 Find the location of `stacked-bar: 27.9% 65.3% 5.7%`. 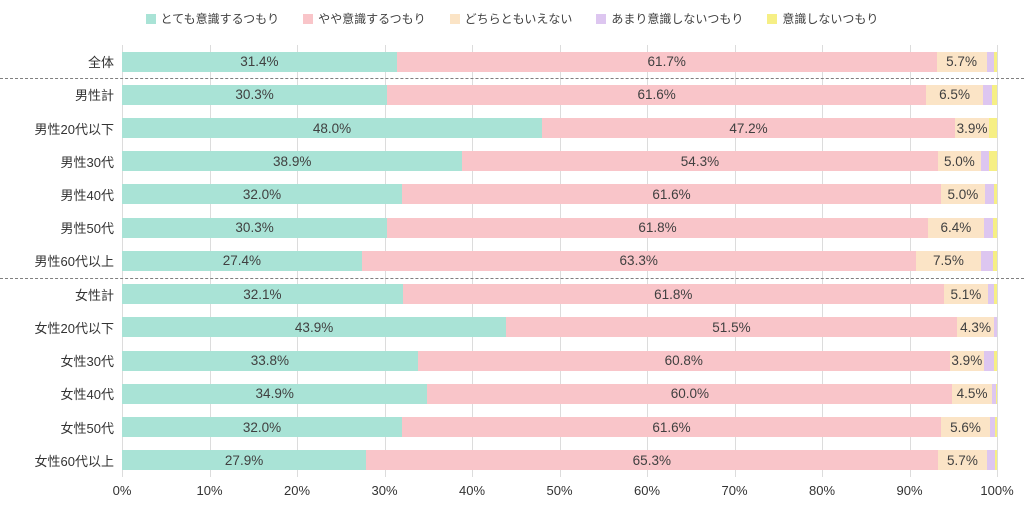

stacked-bar: 27.9% 65.3% 5.7% is located at coordinates (559, 460).